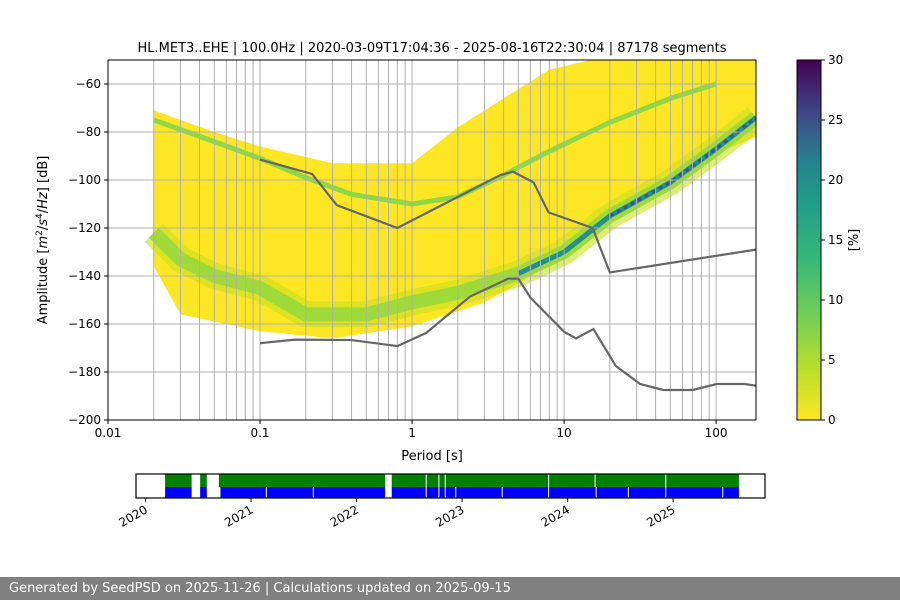 The height and width of the screenshot is (600, 900). Describe the element at coordinates (238, 515) in the screenshot. I see `year-tick-label: 2021` at that location.